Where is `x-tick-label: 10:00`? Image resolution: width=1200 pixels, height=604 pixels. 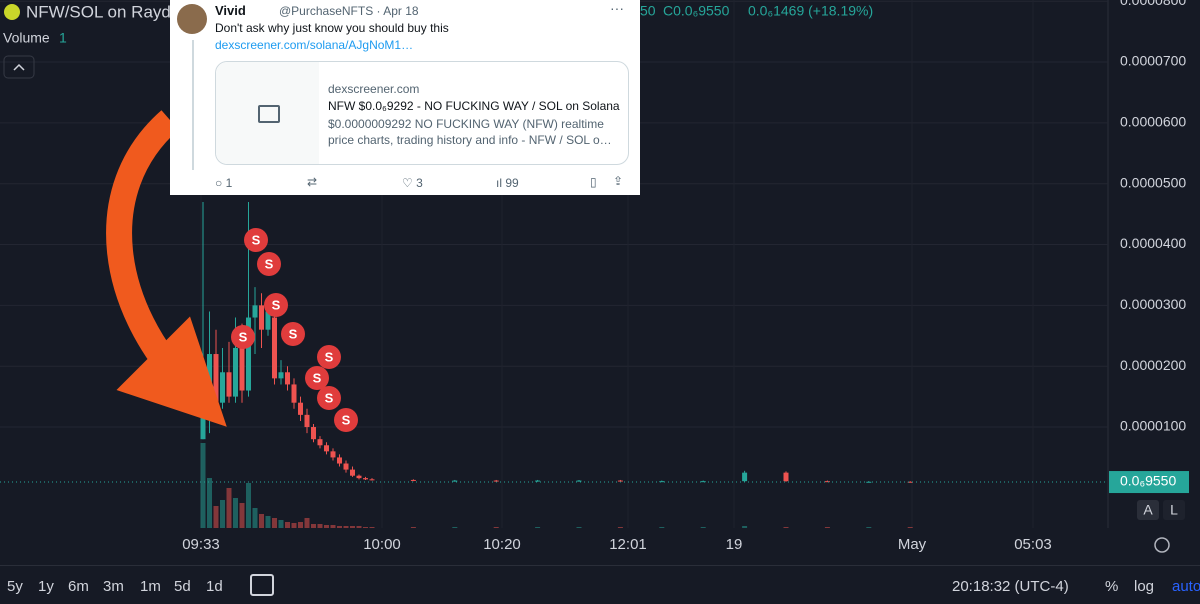
x-tick-label: 10:00 is located at coordinates (382, 544).